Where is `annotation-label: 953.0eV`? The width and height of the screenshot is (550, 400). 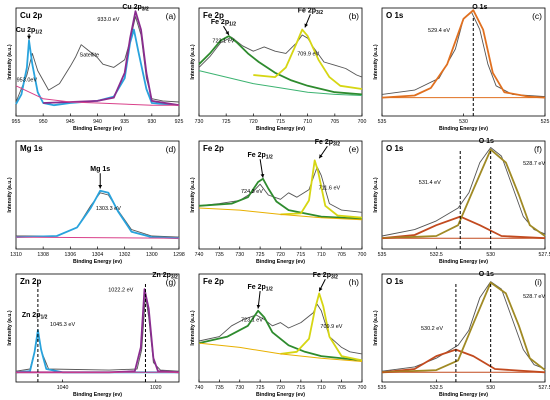
annotation-label: 953.0eV is located at coordinates (27, 80).